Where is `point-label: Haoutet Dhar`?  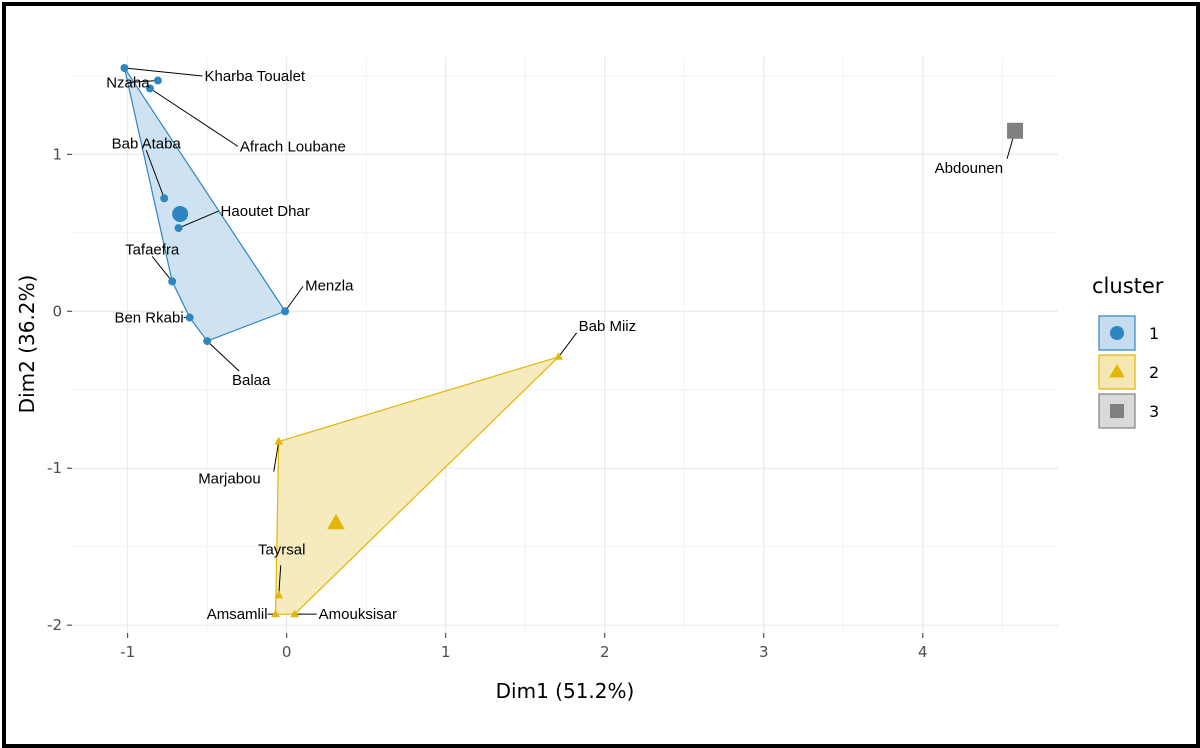
point-label: Haoutet Dhar is located at coordinates (265, 211).